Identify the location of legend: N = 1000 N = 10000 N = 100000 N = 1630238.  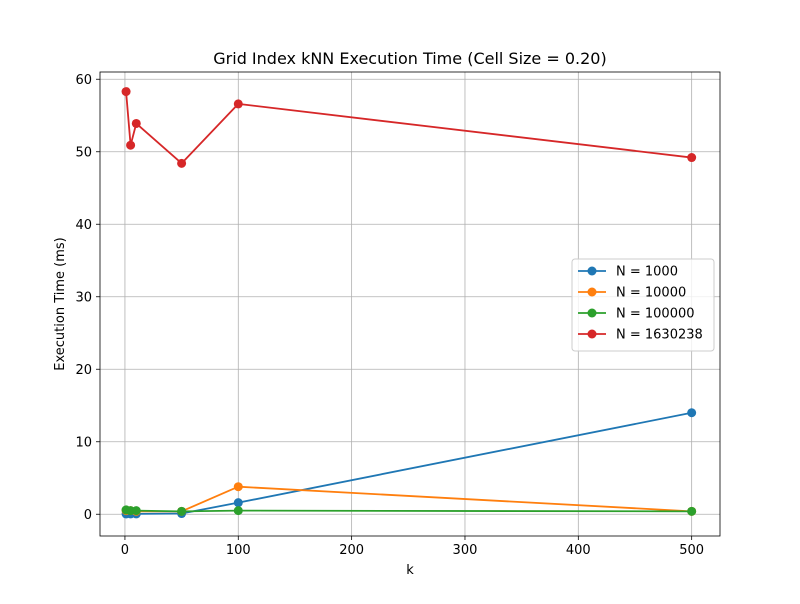
(643, 305).